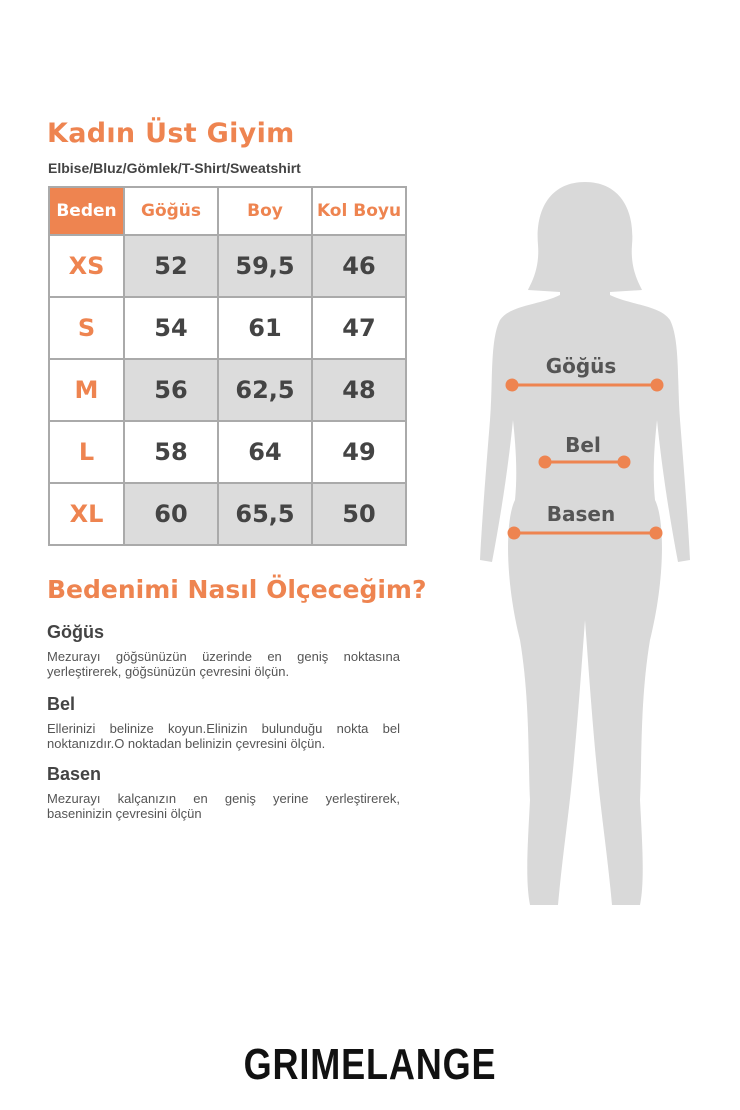 The height and width of the screenshot is (1110, 740). What do you see at coordinates (86, 390) in the screenshot?
I see `size-cell: M` at bounding box center [86, 390].